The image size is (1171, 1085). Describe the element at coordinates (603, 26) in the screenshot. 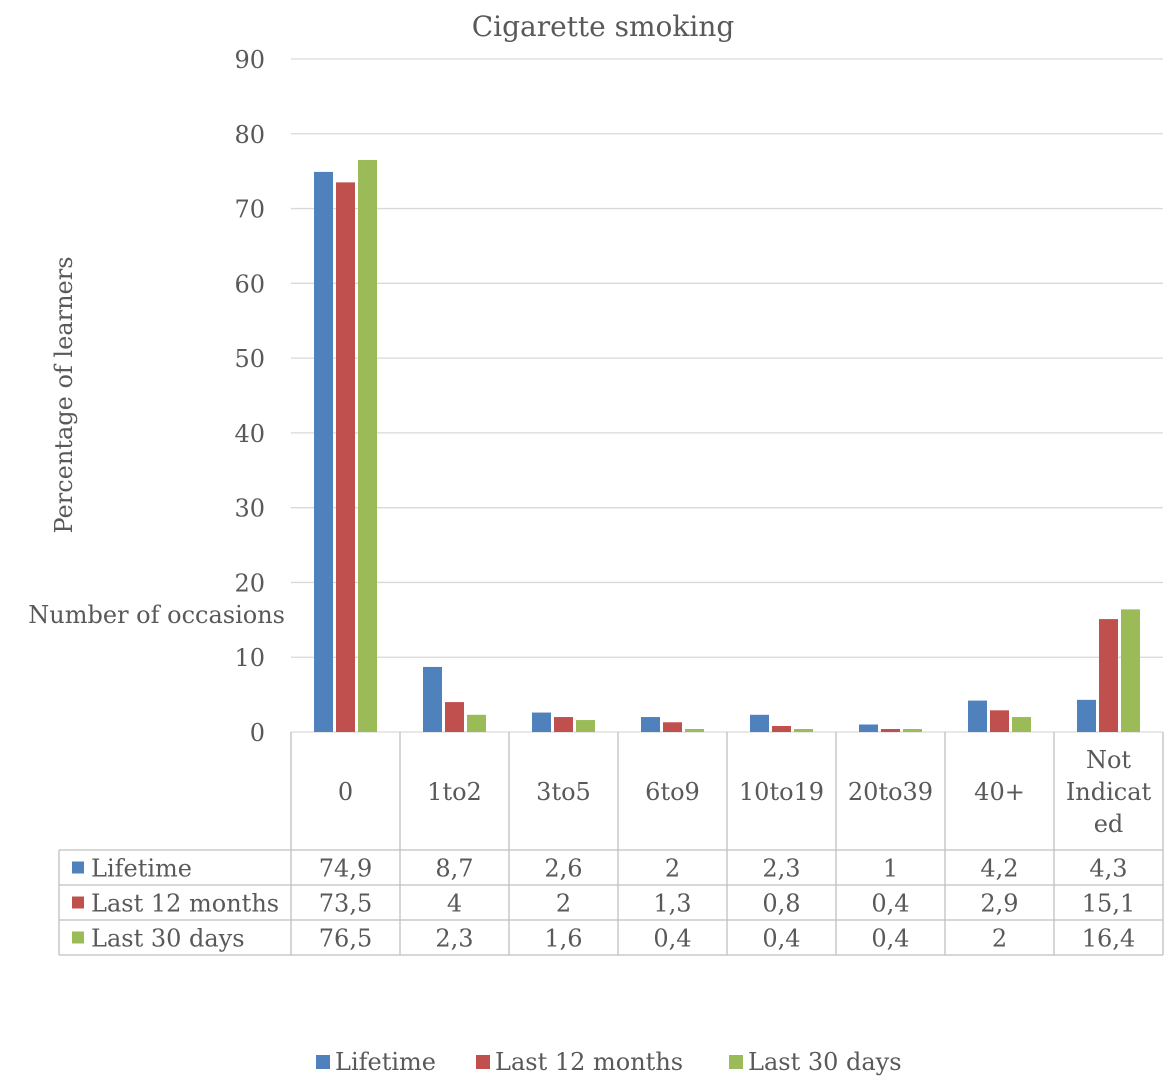

I see `chart-title: Cigarette smoking` at that location.